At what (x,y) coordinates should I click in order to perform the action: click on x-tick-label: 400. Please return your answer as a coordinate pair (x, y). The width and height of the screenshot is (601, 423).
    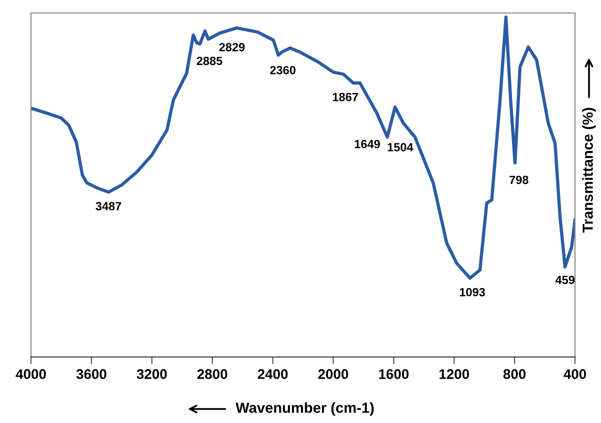
    Looking at the image, I should click on (575, 374).